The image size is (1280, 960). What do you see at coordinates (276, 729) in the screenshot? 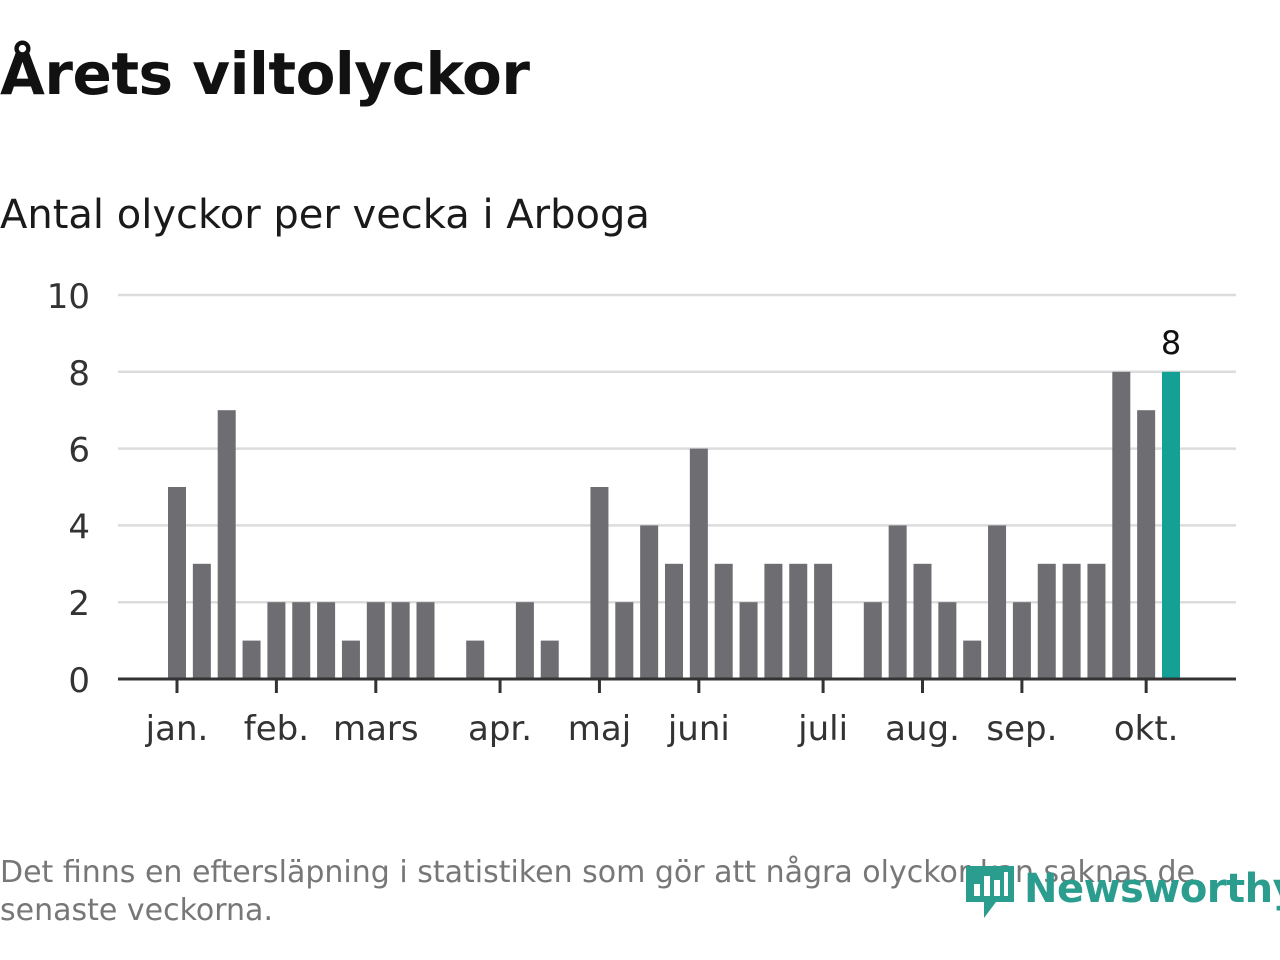
I see `x-tick-label: feb.` at bounding box center [276, 729].